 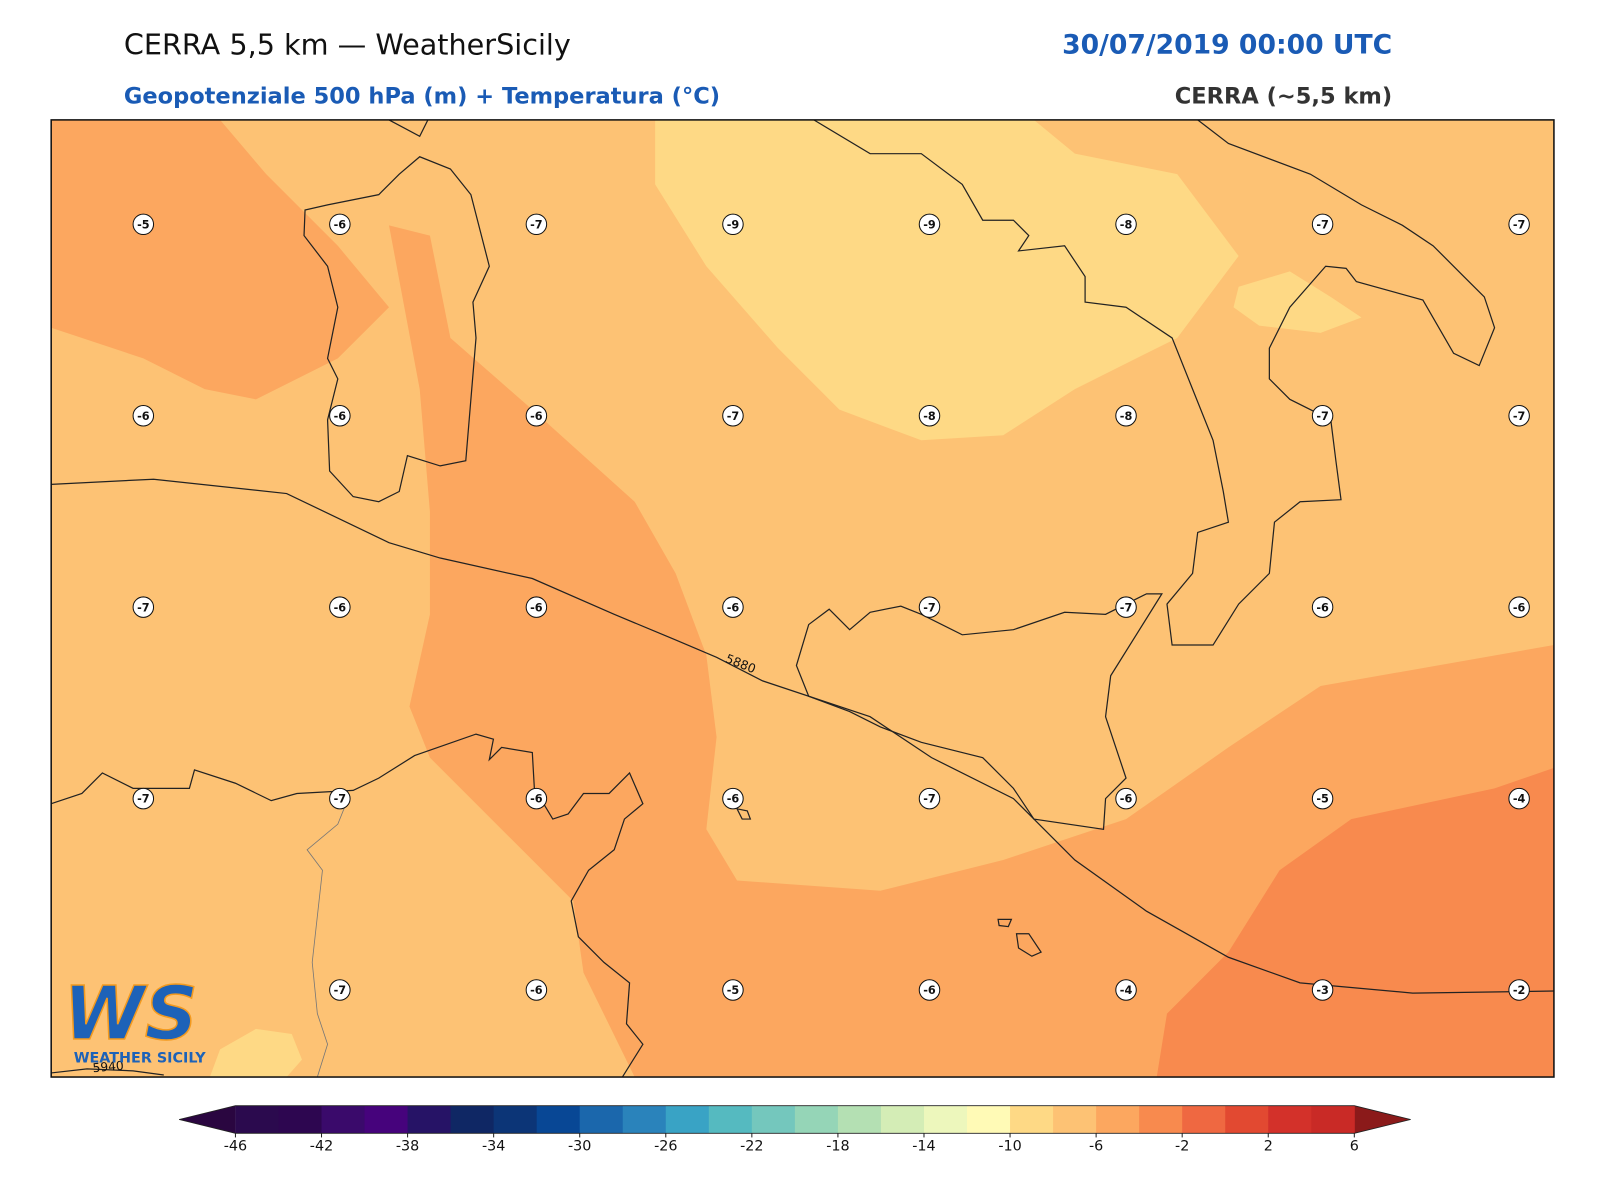 What do you see at coordinates (1322, 990) in the screenshot?
I see `station-value: -3` at bounding box center [1322, 990].